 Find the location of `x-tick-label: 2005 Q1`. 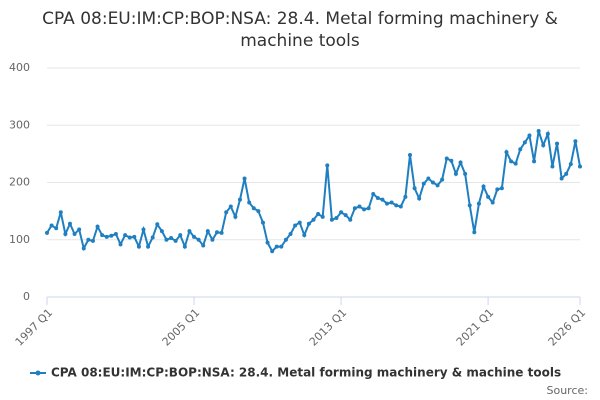

x-tick-label: 2005 Q1 is located at coordinates (181, 327).